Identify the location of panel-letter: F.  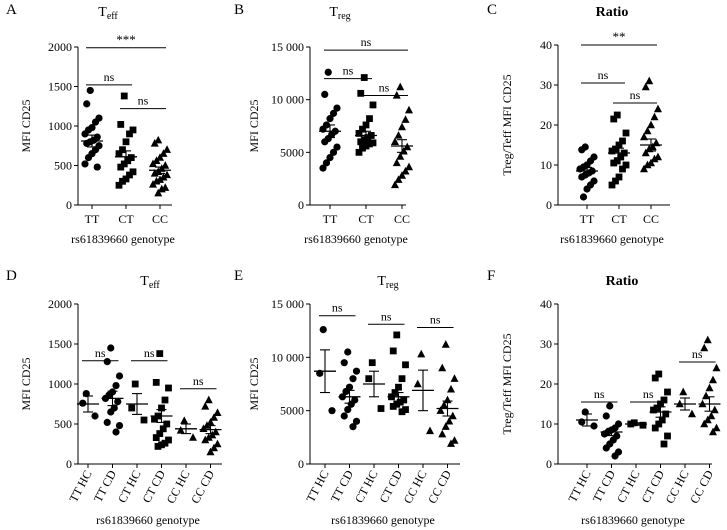
(491, 276).